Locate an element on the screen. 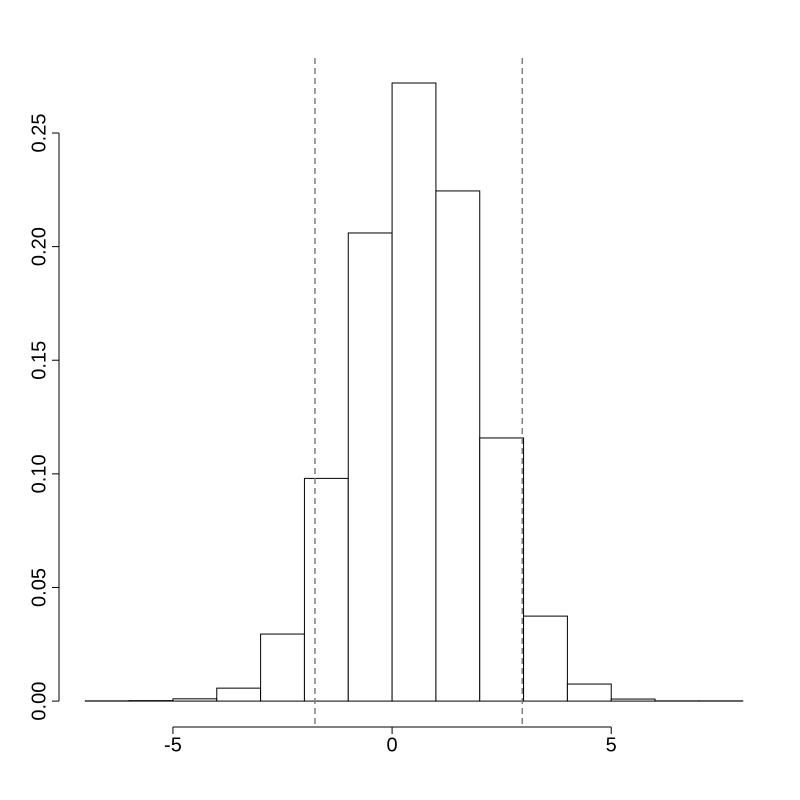 The height and width of the screenshot is (800, 800). y-tick-label: 0.20 is located at coordinates (39, 246).